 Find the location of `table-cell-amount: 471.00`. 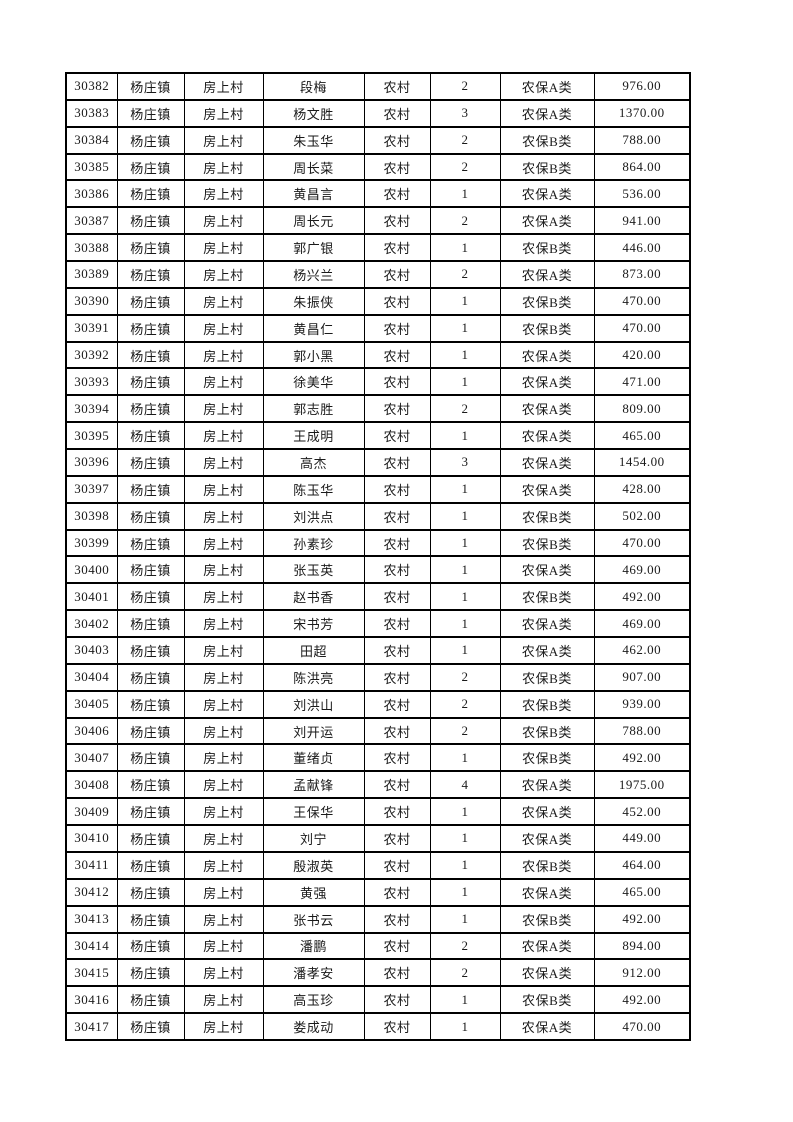

table-cell-amount: 471.00 is located at coordinates (642, 382).